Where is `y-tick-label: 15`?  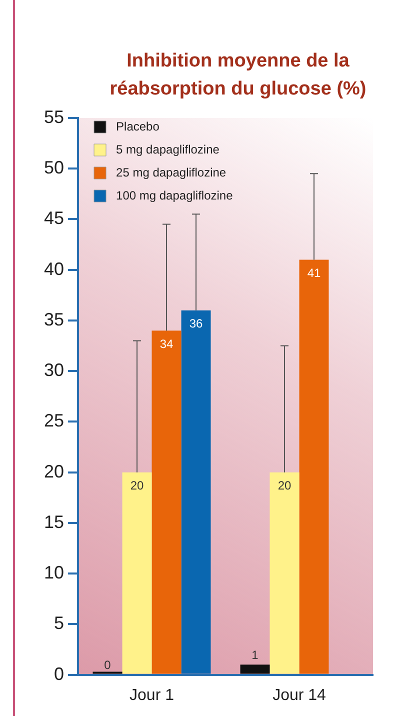 y-tick-label: 15 is located at coordinates (54, 522).